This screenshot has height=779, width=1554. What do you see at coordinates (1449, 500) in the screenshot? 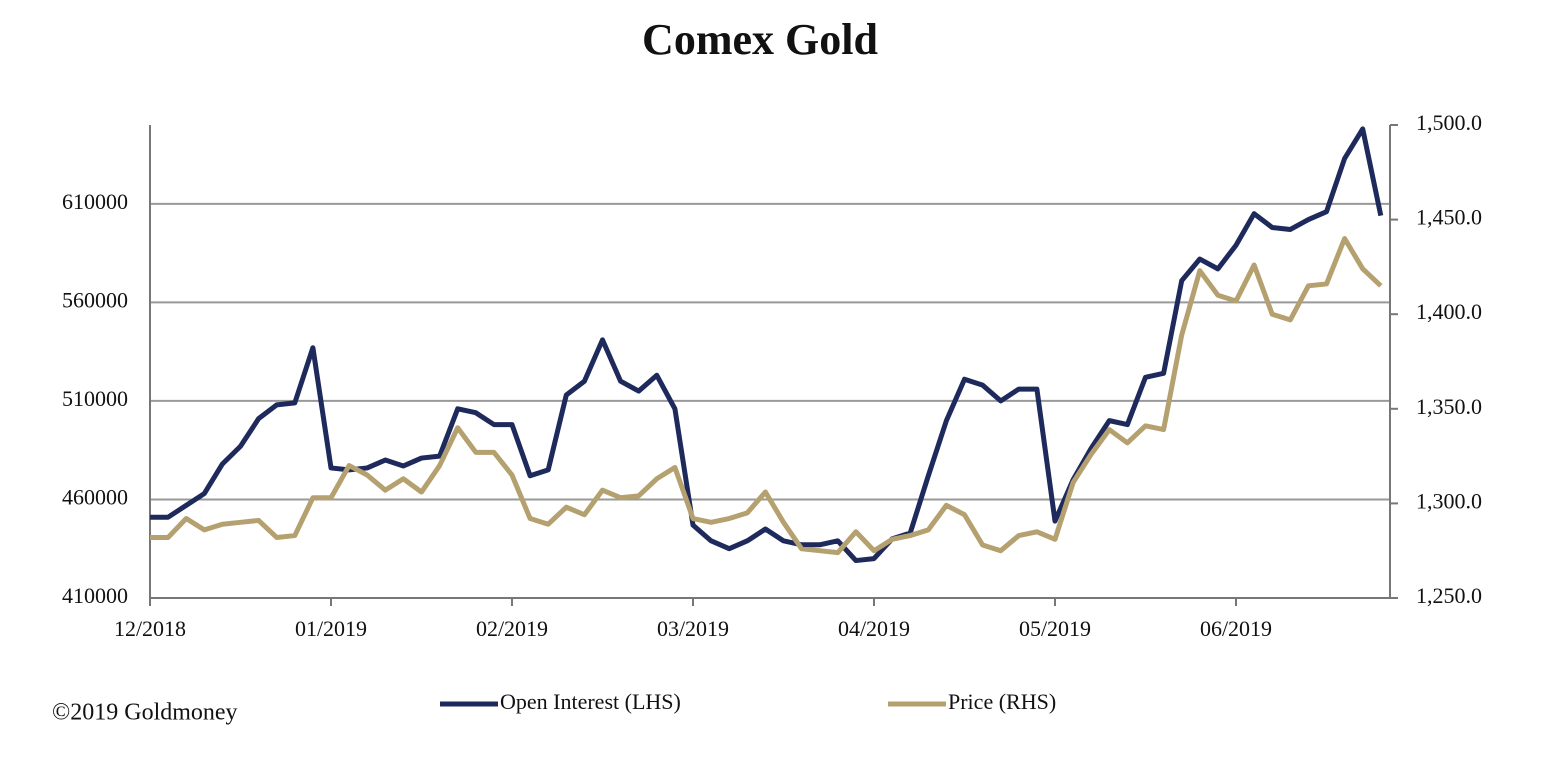
I see `y2-tick-label: 1,300.0` at bounding box center [1449, 500].